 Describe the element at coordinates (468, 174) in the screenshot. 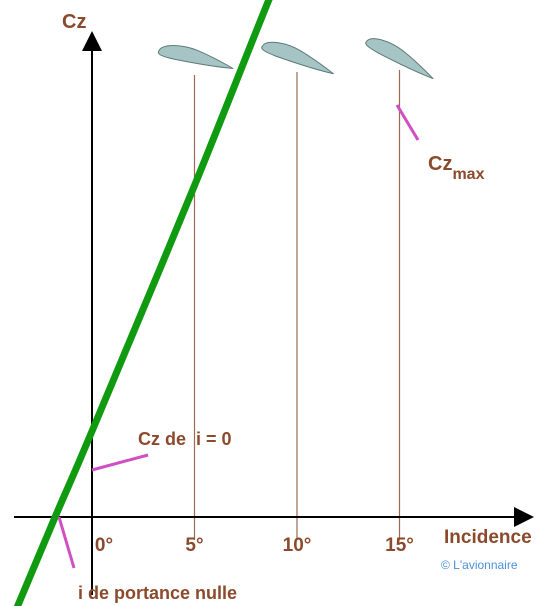

I see `cz-max-sub: max` at that location.